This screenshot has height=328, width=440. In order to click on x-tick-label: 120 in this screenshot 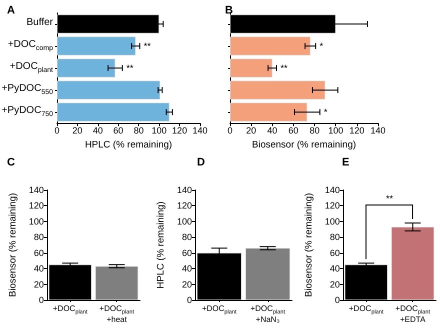, I will do `click(356, 131)`.